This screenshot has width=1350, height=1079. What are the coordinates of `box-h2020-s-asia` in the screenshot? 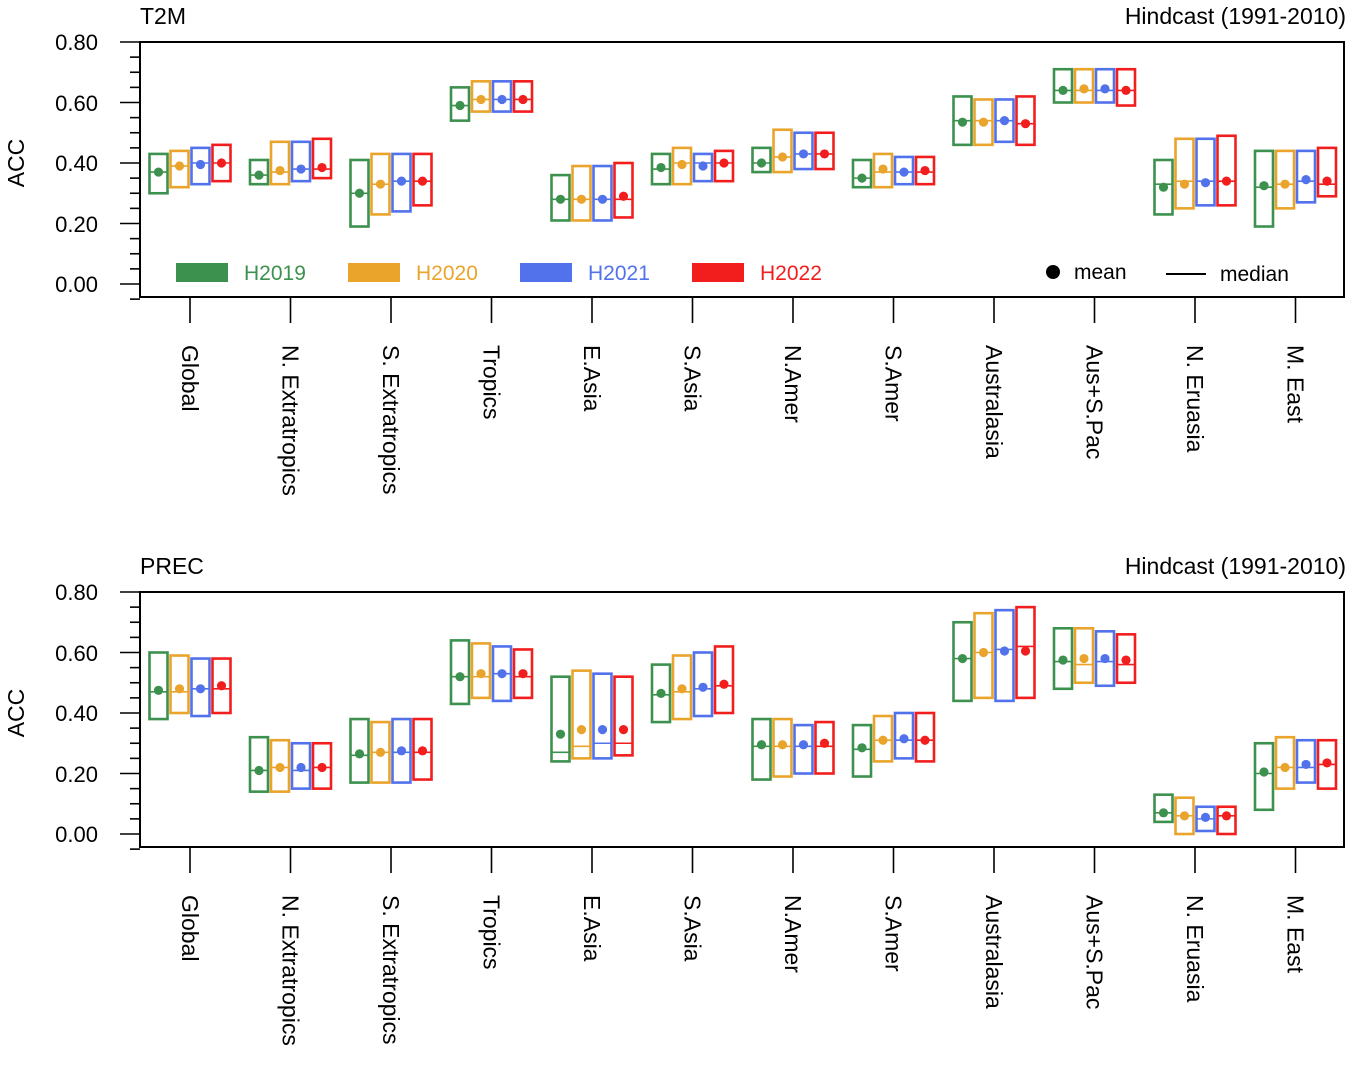 It's located at (682, 166).